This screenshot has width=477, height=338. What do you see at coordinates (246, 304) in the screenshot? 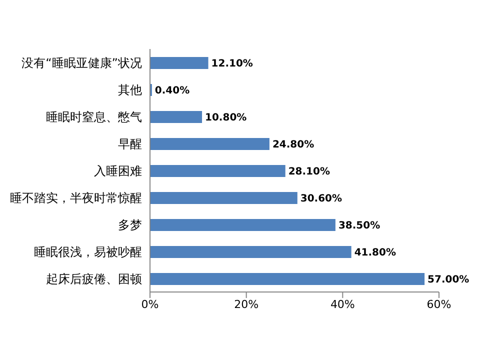
I see `x-tick-label: 20%` at bounding box center [246, 304].